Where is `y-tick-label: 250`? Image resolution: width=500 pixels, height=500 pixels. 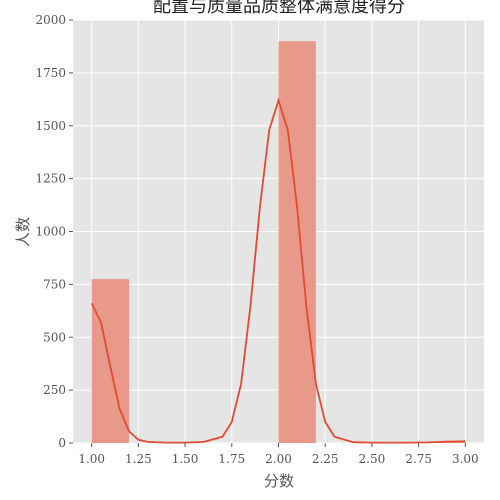
y-tick-label: 250 is located at coordinates (54, 390).